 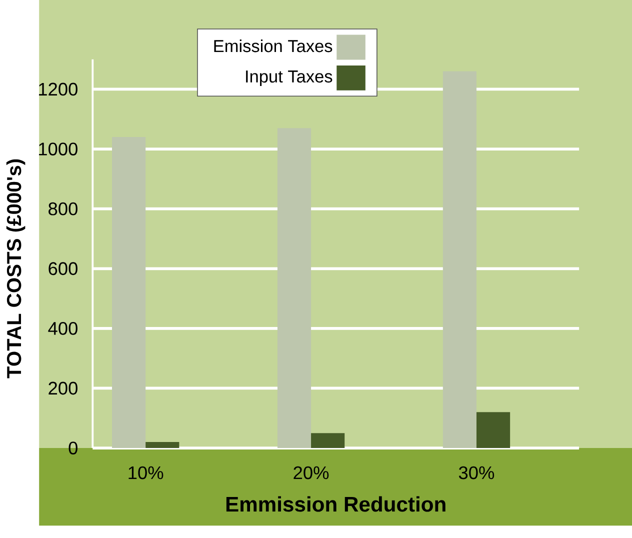 What do you see at coordinates (336, 504) in the screenshot?
I see `x-axis-title: Emmission Reduction` at bounding box center [336, 504].